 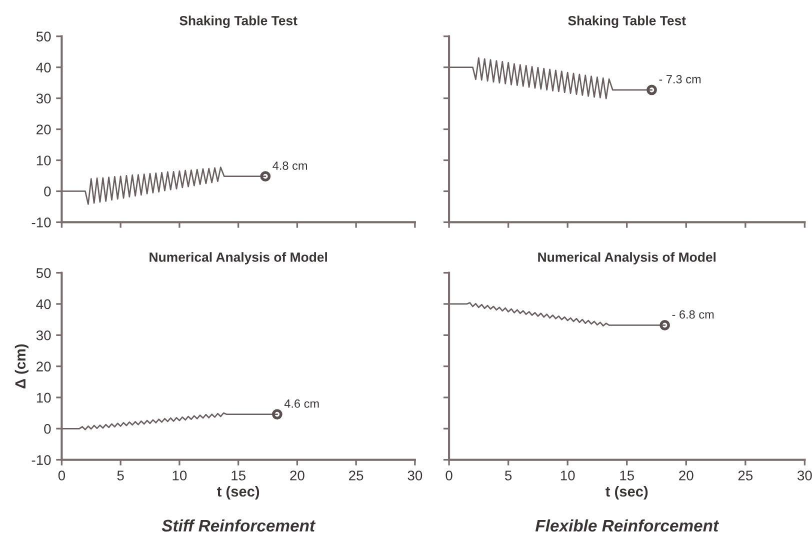 What do you see at coordinates (627, 525) in the screenshot?
I see `text: Flexible Reinforcement` at bounding box center [627, 525].